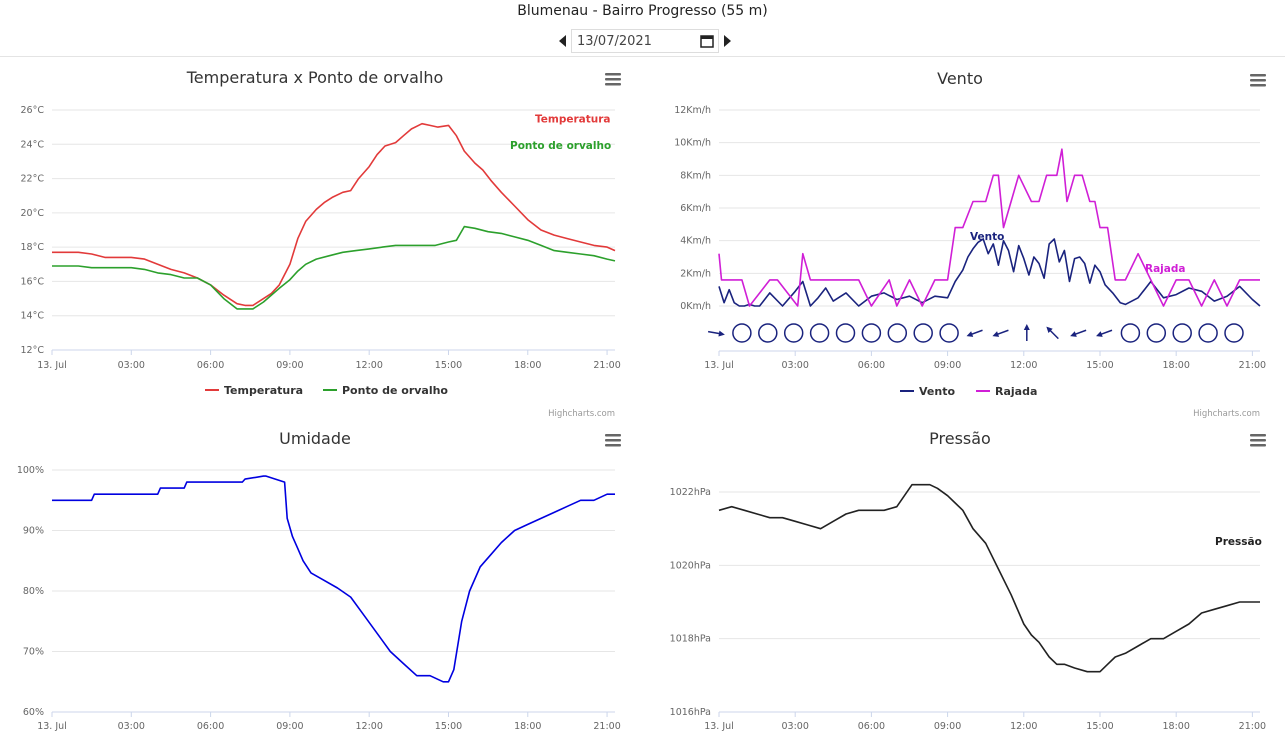  Describe the element at coordinates (33, 591) in the screenshot. I see `y-tick-label: 80%` at that location.